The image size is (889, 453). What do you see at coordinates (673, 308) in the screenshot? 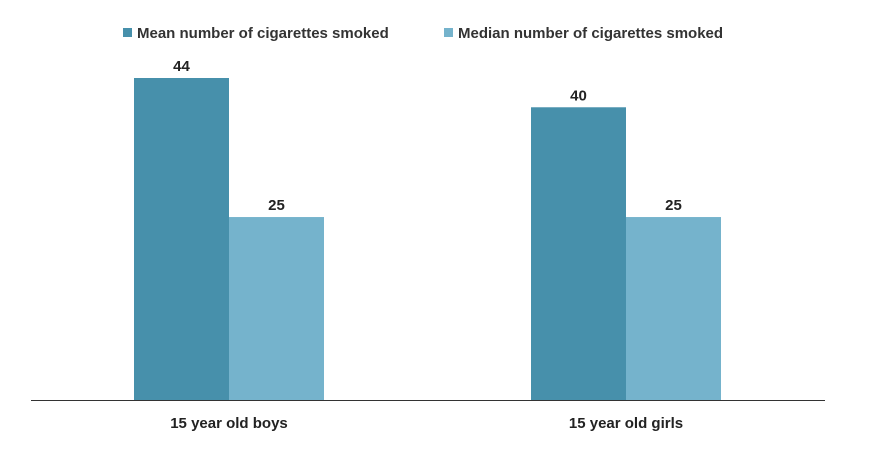
I see `bar-median-girls` at bounding box center [673, 308].